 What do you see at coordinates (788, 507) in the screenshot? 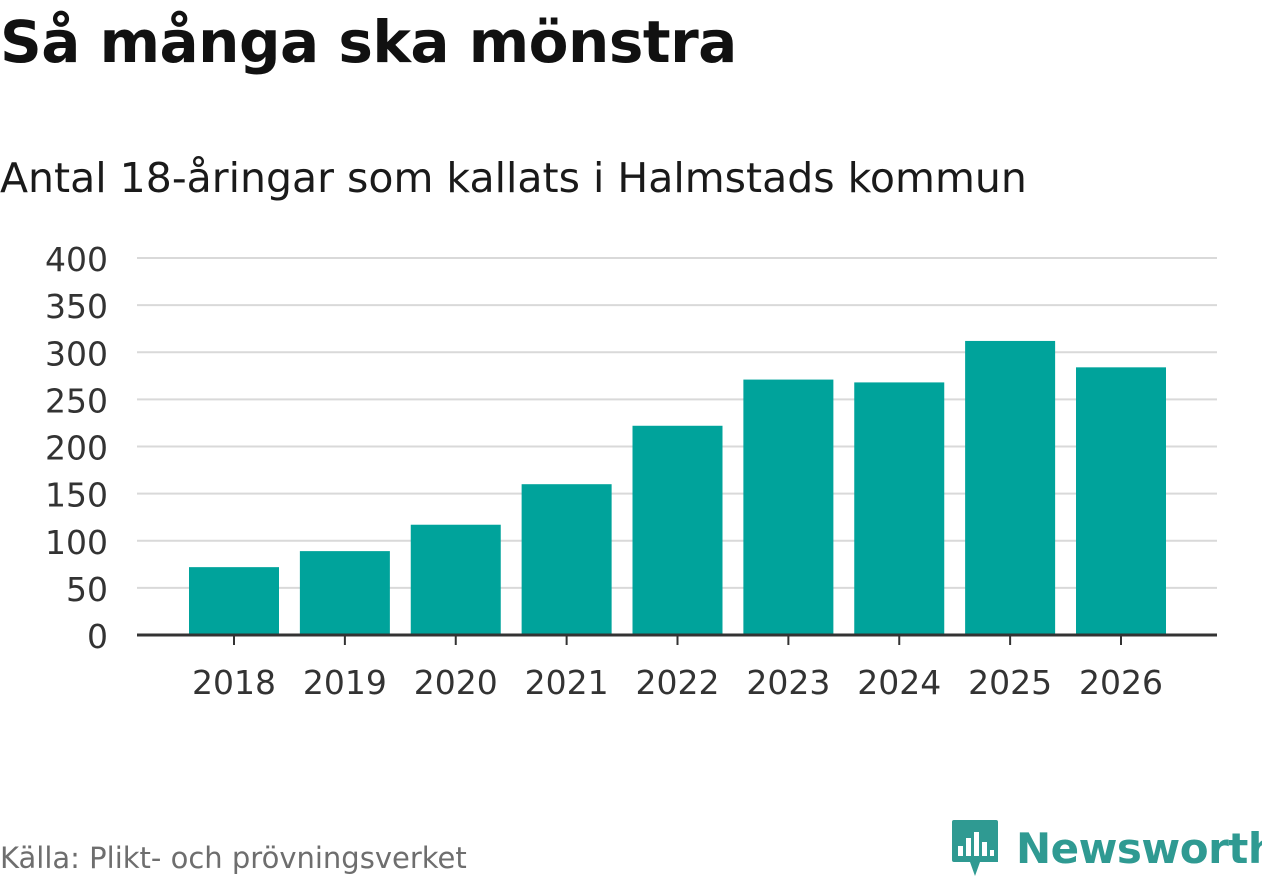
I see `bar-2023` at bounding box center [788, 507].